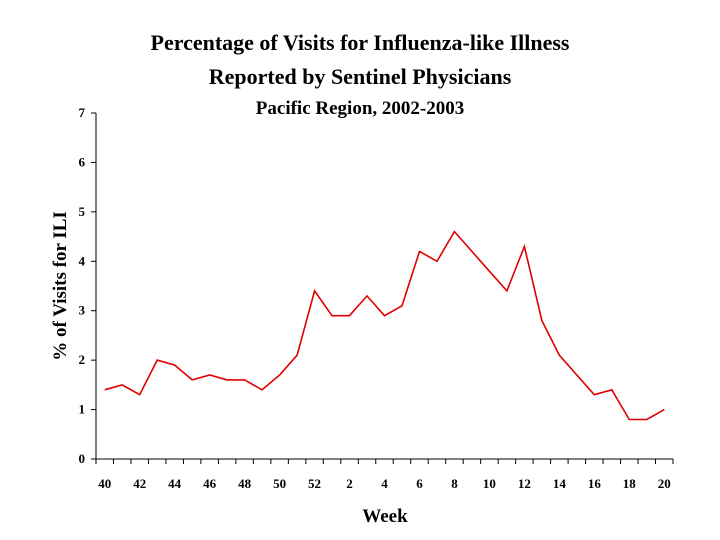  What do you see at coordinates (384, 475) in the screenshot?
I see `x-axis-ticks: 40 42 44 46 48 50 52 2 4 6 8 10 12 14 16 18 20` at bounding box center [384, 475].